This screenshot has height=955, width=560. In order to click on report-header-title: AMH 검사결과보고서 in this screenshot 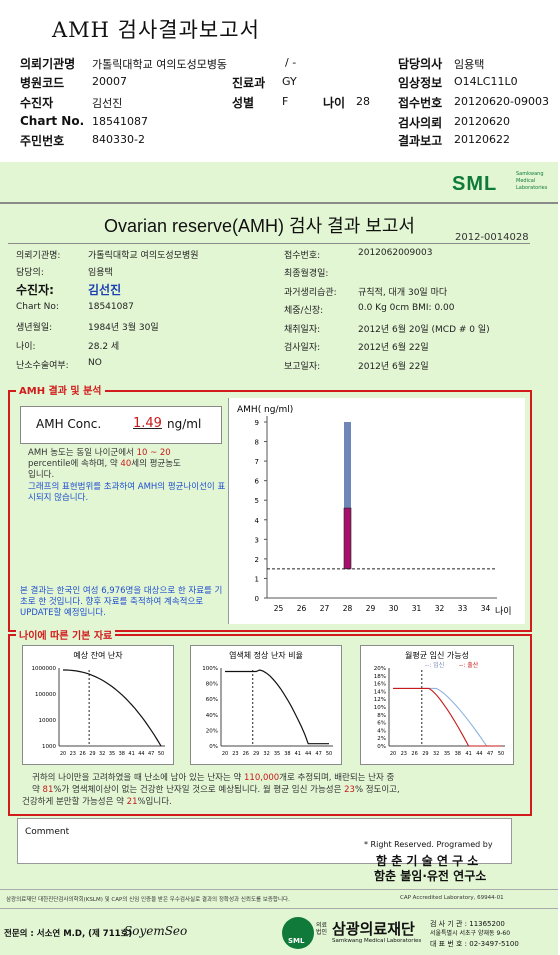, I will do `click(156, 30)`.